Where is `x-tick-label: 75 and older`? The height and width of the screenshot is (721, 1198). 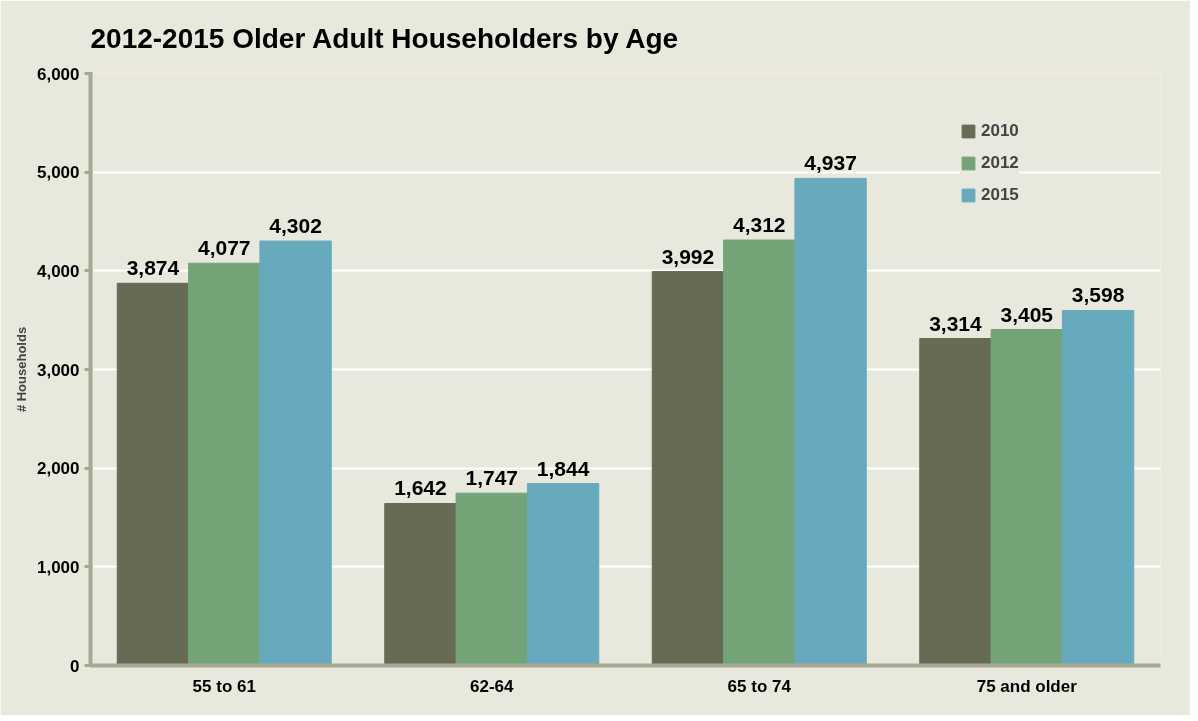 x-tick-label: 75 and older is located at coordinates (1027, 686).